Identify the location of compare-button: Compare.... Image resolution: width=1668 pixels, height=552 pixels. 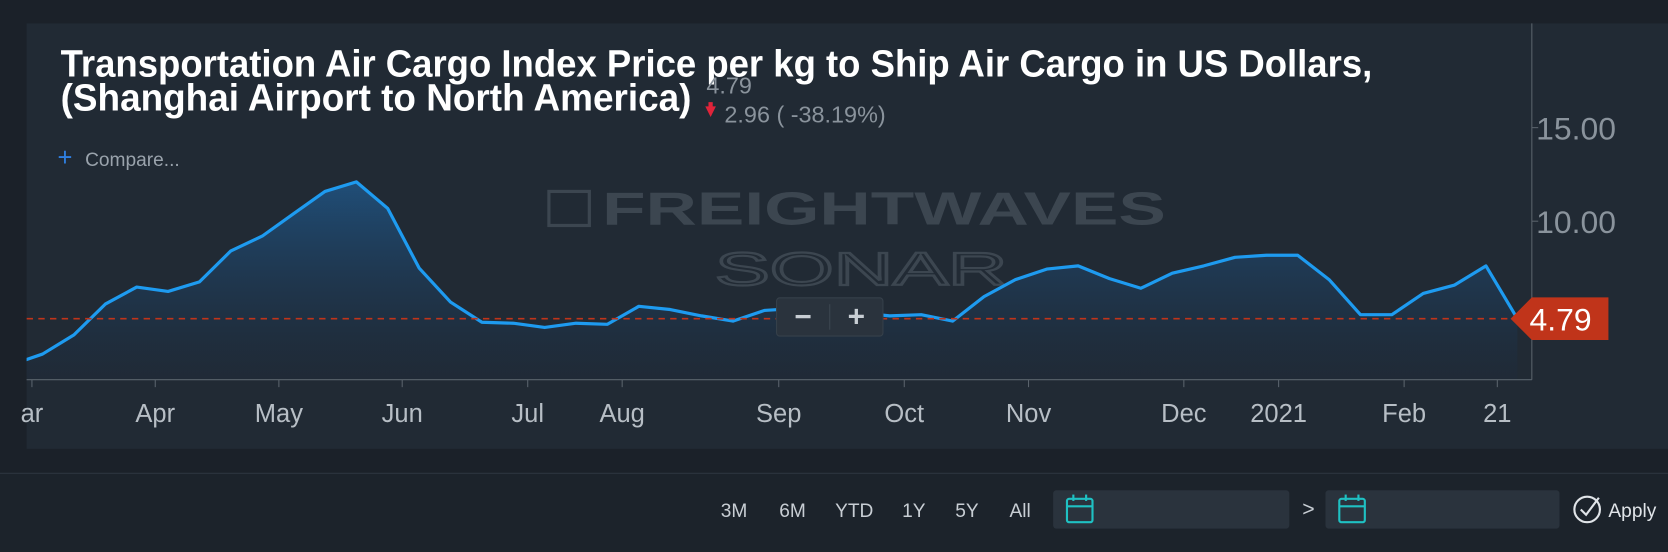
(132, 160).